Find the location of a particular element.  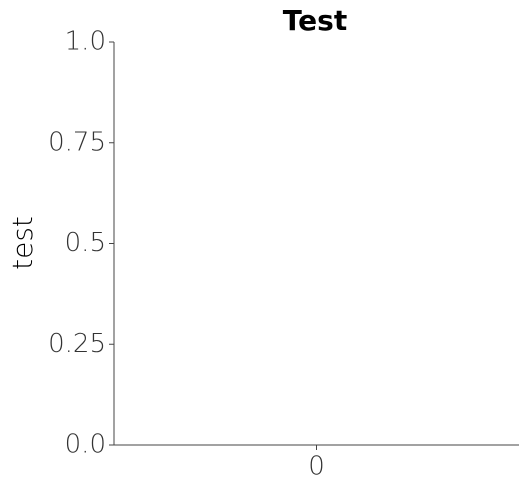

y-tick-label: 0.5 is located at coordinates (85, 243).